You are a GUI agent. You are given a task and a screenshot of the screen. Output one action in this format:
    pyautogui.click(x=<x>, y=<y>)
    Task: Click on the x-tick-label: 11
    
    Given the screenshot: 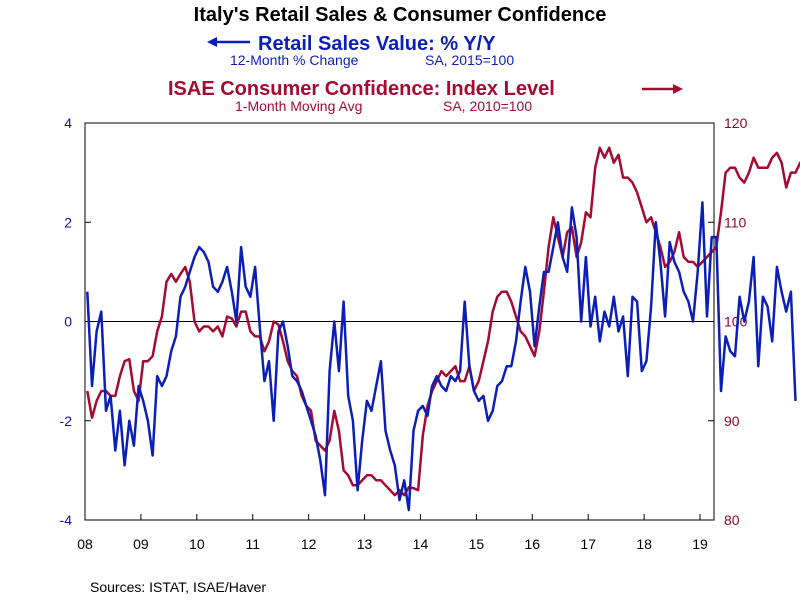 What is the action you would take?
    pyautogui.click(x=252, y=544)
    